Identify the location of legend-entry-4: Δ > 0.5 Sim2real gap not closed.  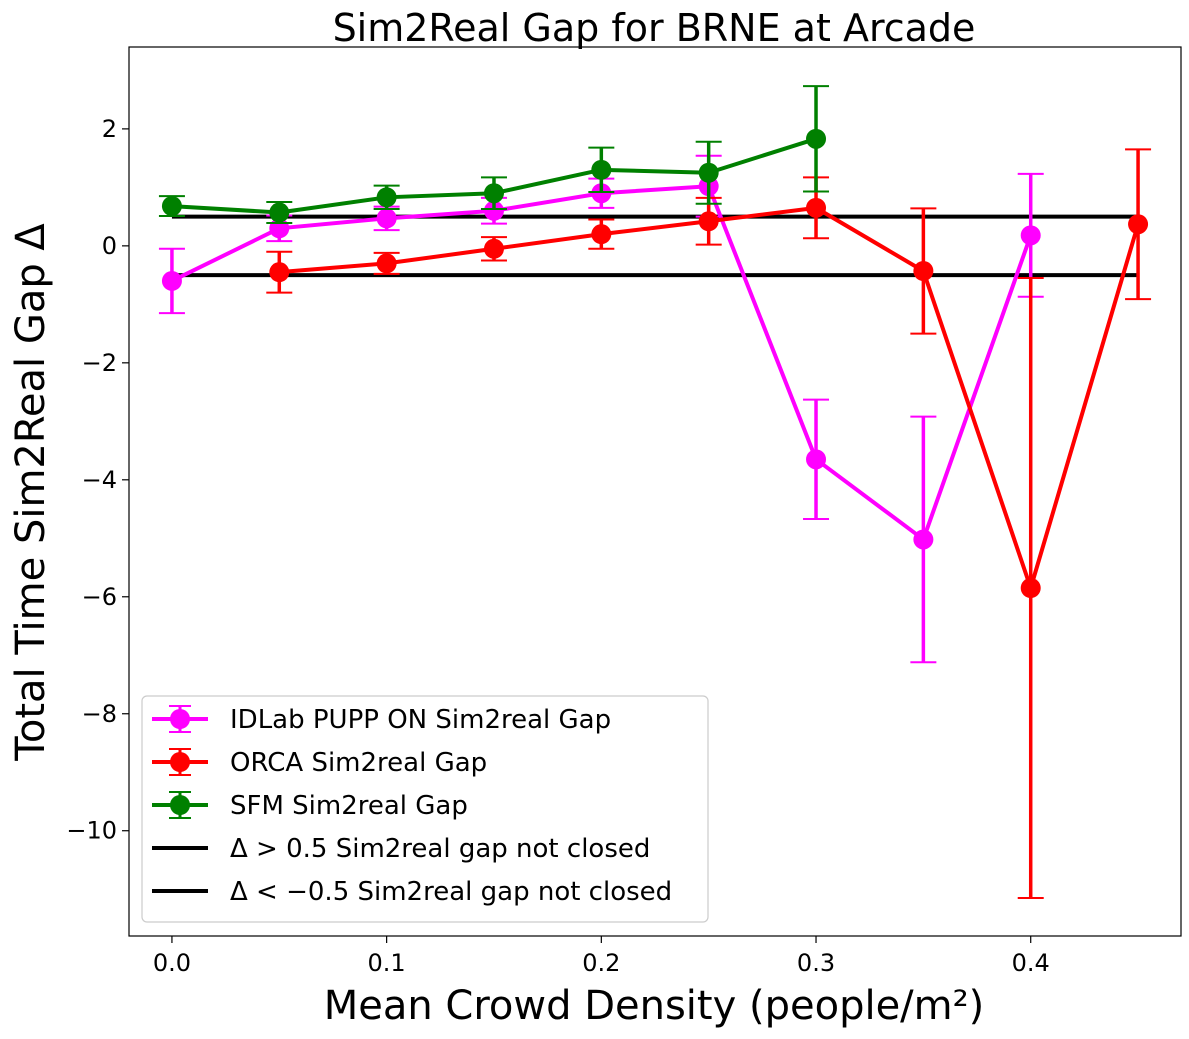
(401, 849).